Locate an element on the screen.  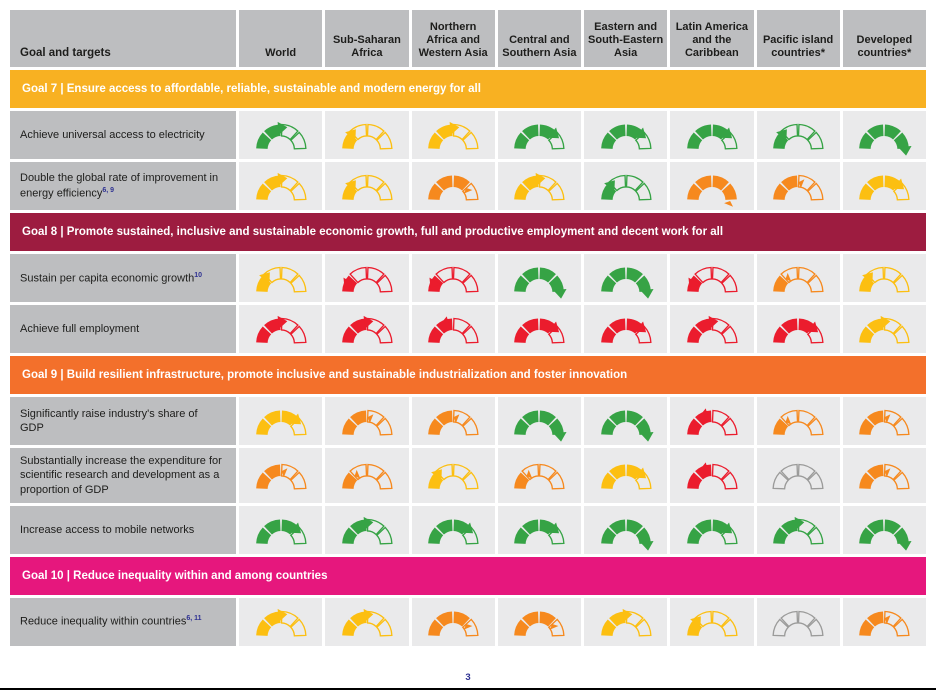
column-header-3: Northern Africa and Western Asia is located at coordinates (453, 38).